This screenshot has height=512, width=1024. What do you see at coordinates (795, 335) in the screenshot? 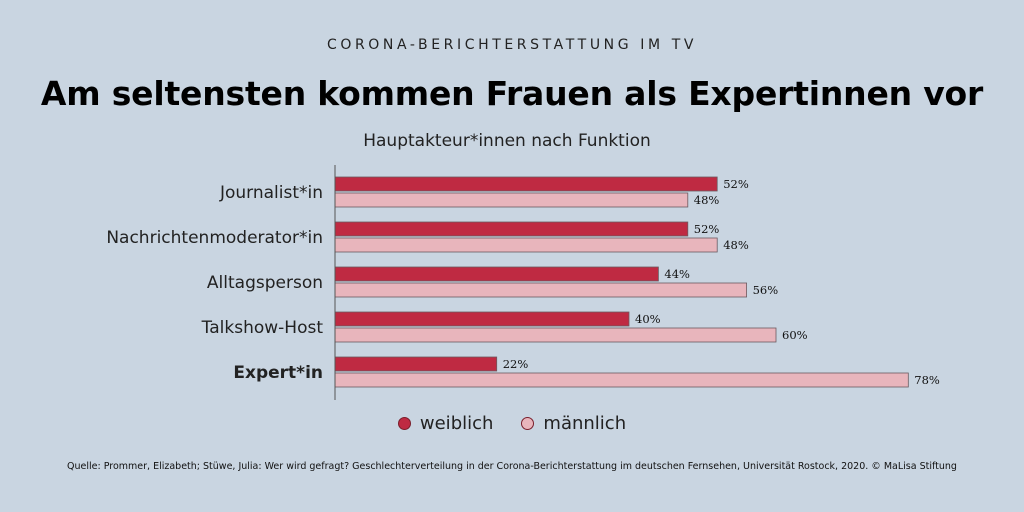
I see `data-label-maennlich-3: 60%` at bounding box center [795, 335].